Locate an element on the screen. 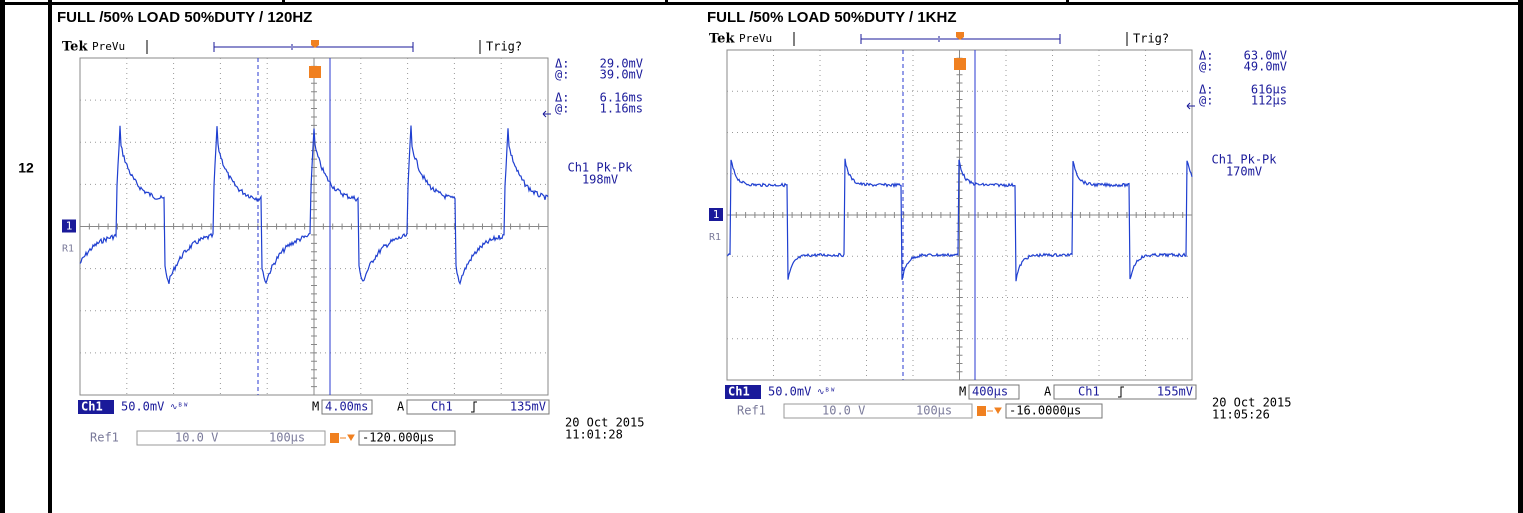  time: 11:01:28 is located at coordinates (594, 435).